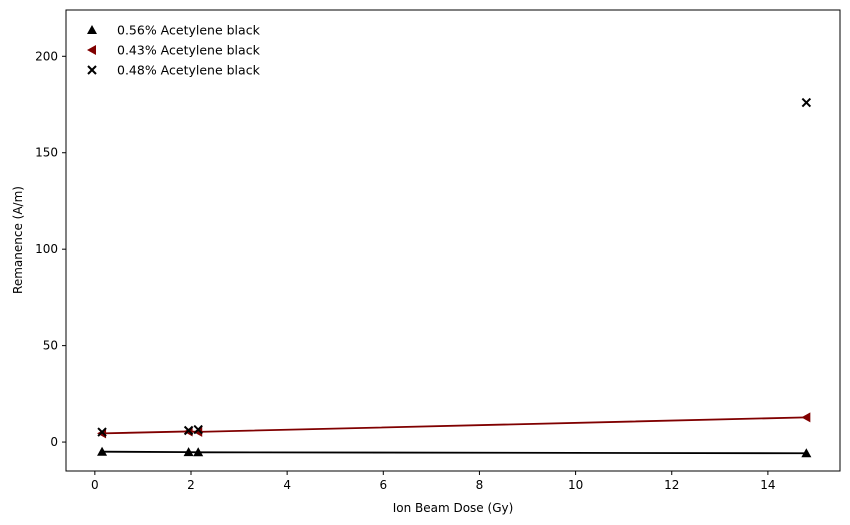 This screenshot has width=850, height=525. I want to click on legend-item: 0.56% Acetylene black, so click(174, 30).